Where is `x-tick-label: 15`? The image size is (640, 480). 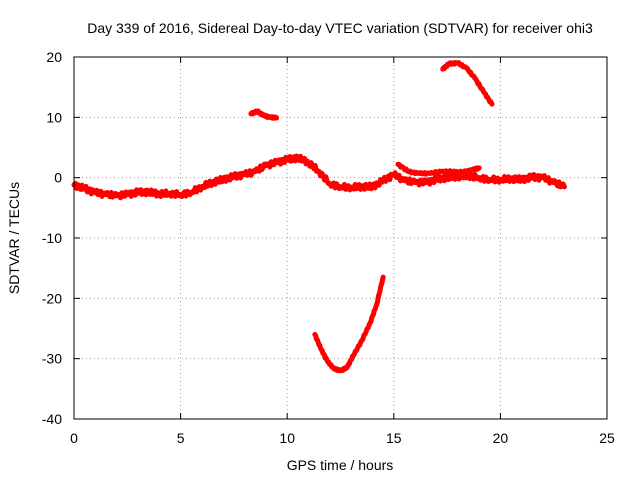
x-tick-label: 15 is located at coordinates (394, 438).